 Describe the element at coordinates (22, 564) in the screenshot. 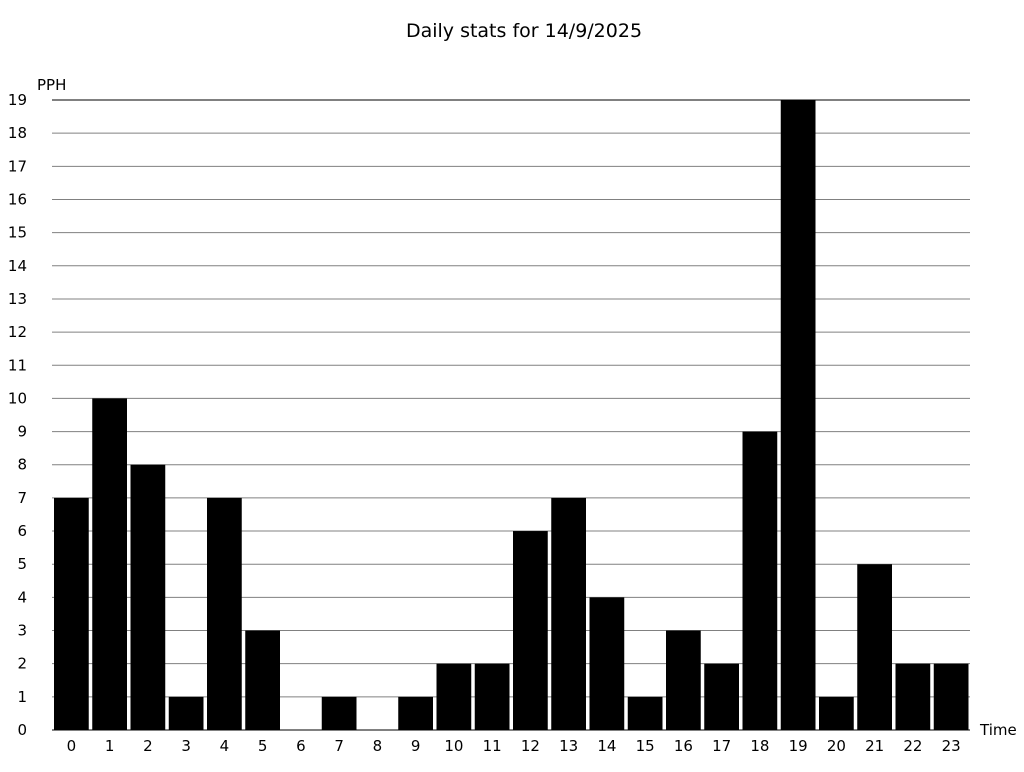

I see `y-tick-label: 5` at that location.